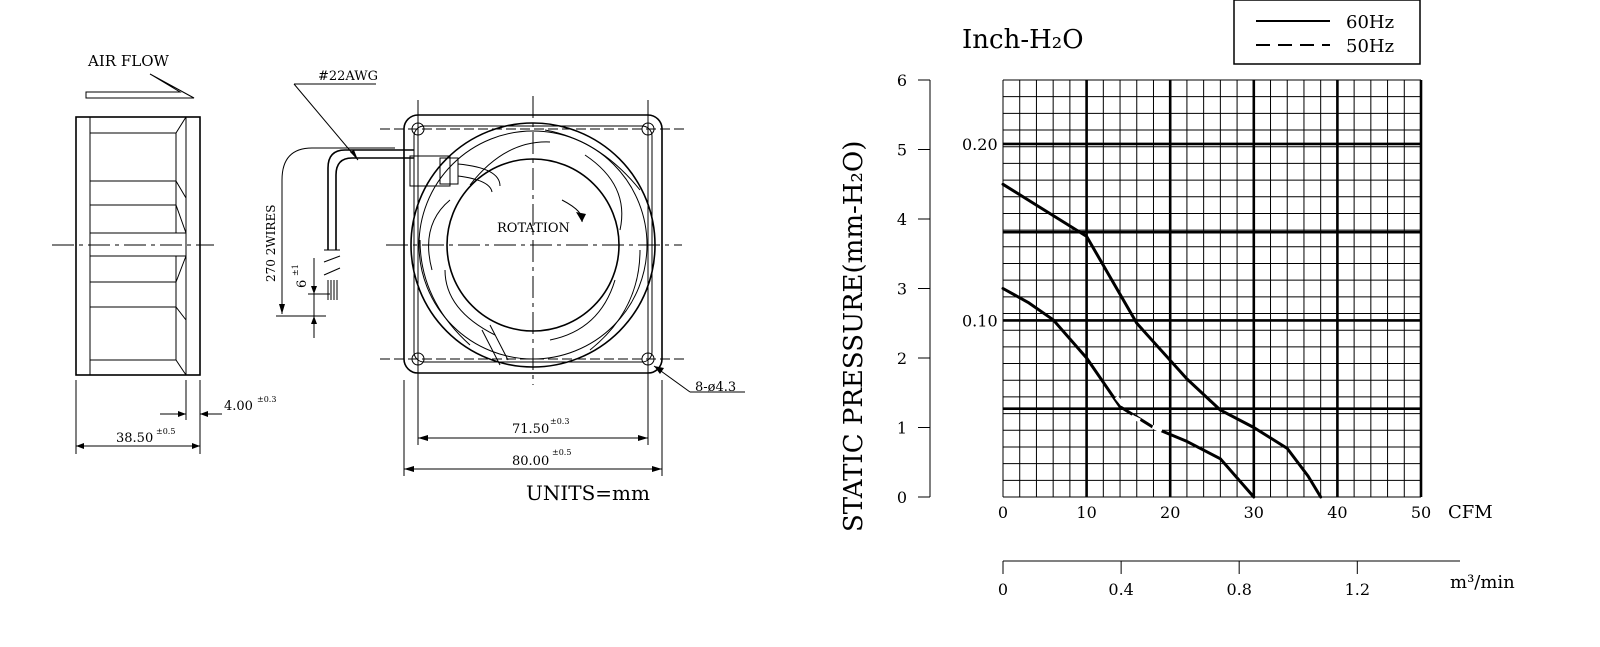  I want to click on dim-frame-size: 80.00, so click(530, 461).